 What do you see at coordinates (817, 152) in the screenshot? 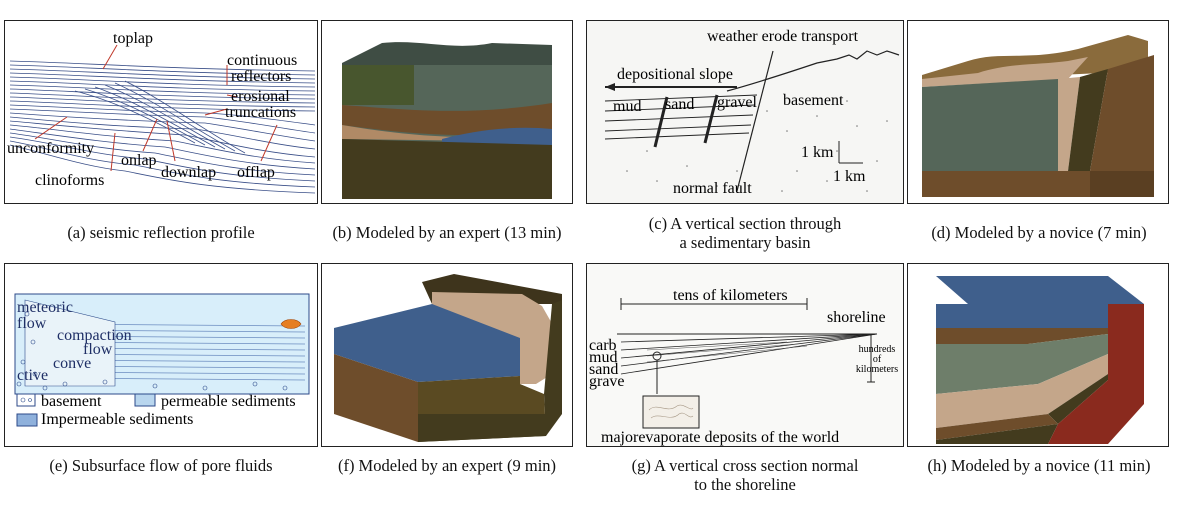
I see `label-scale-vertical: 1 km` at bounding box center [817, 152].